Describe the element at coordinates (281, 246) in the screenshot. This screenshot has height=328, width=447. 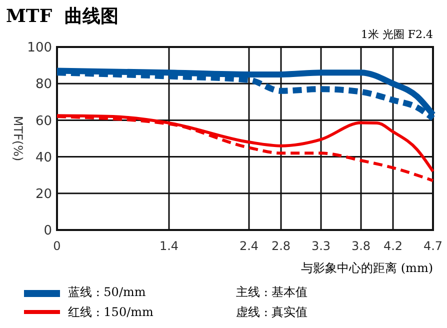
I see `x-tick-label: 2.8` at that location.